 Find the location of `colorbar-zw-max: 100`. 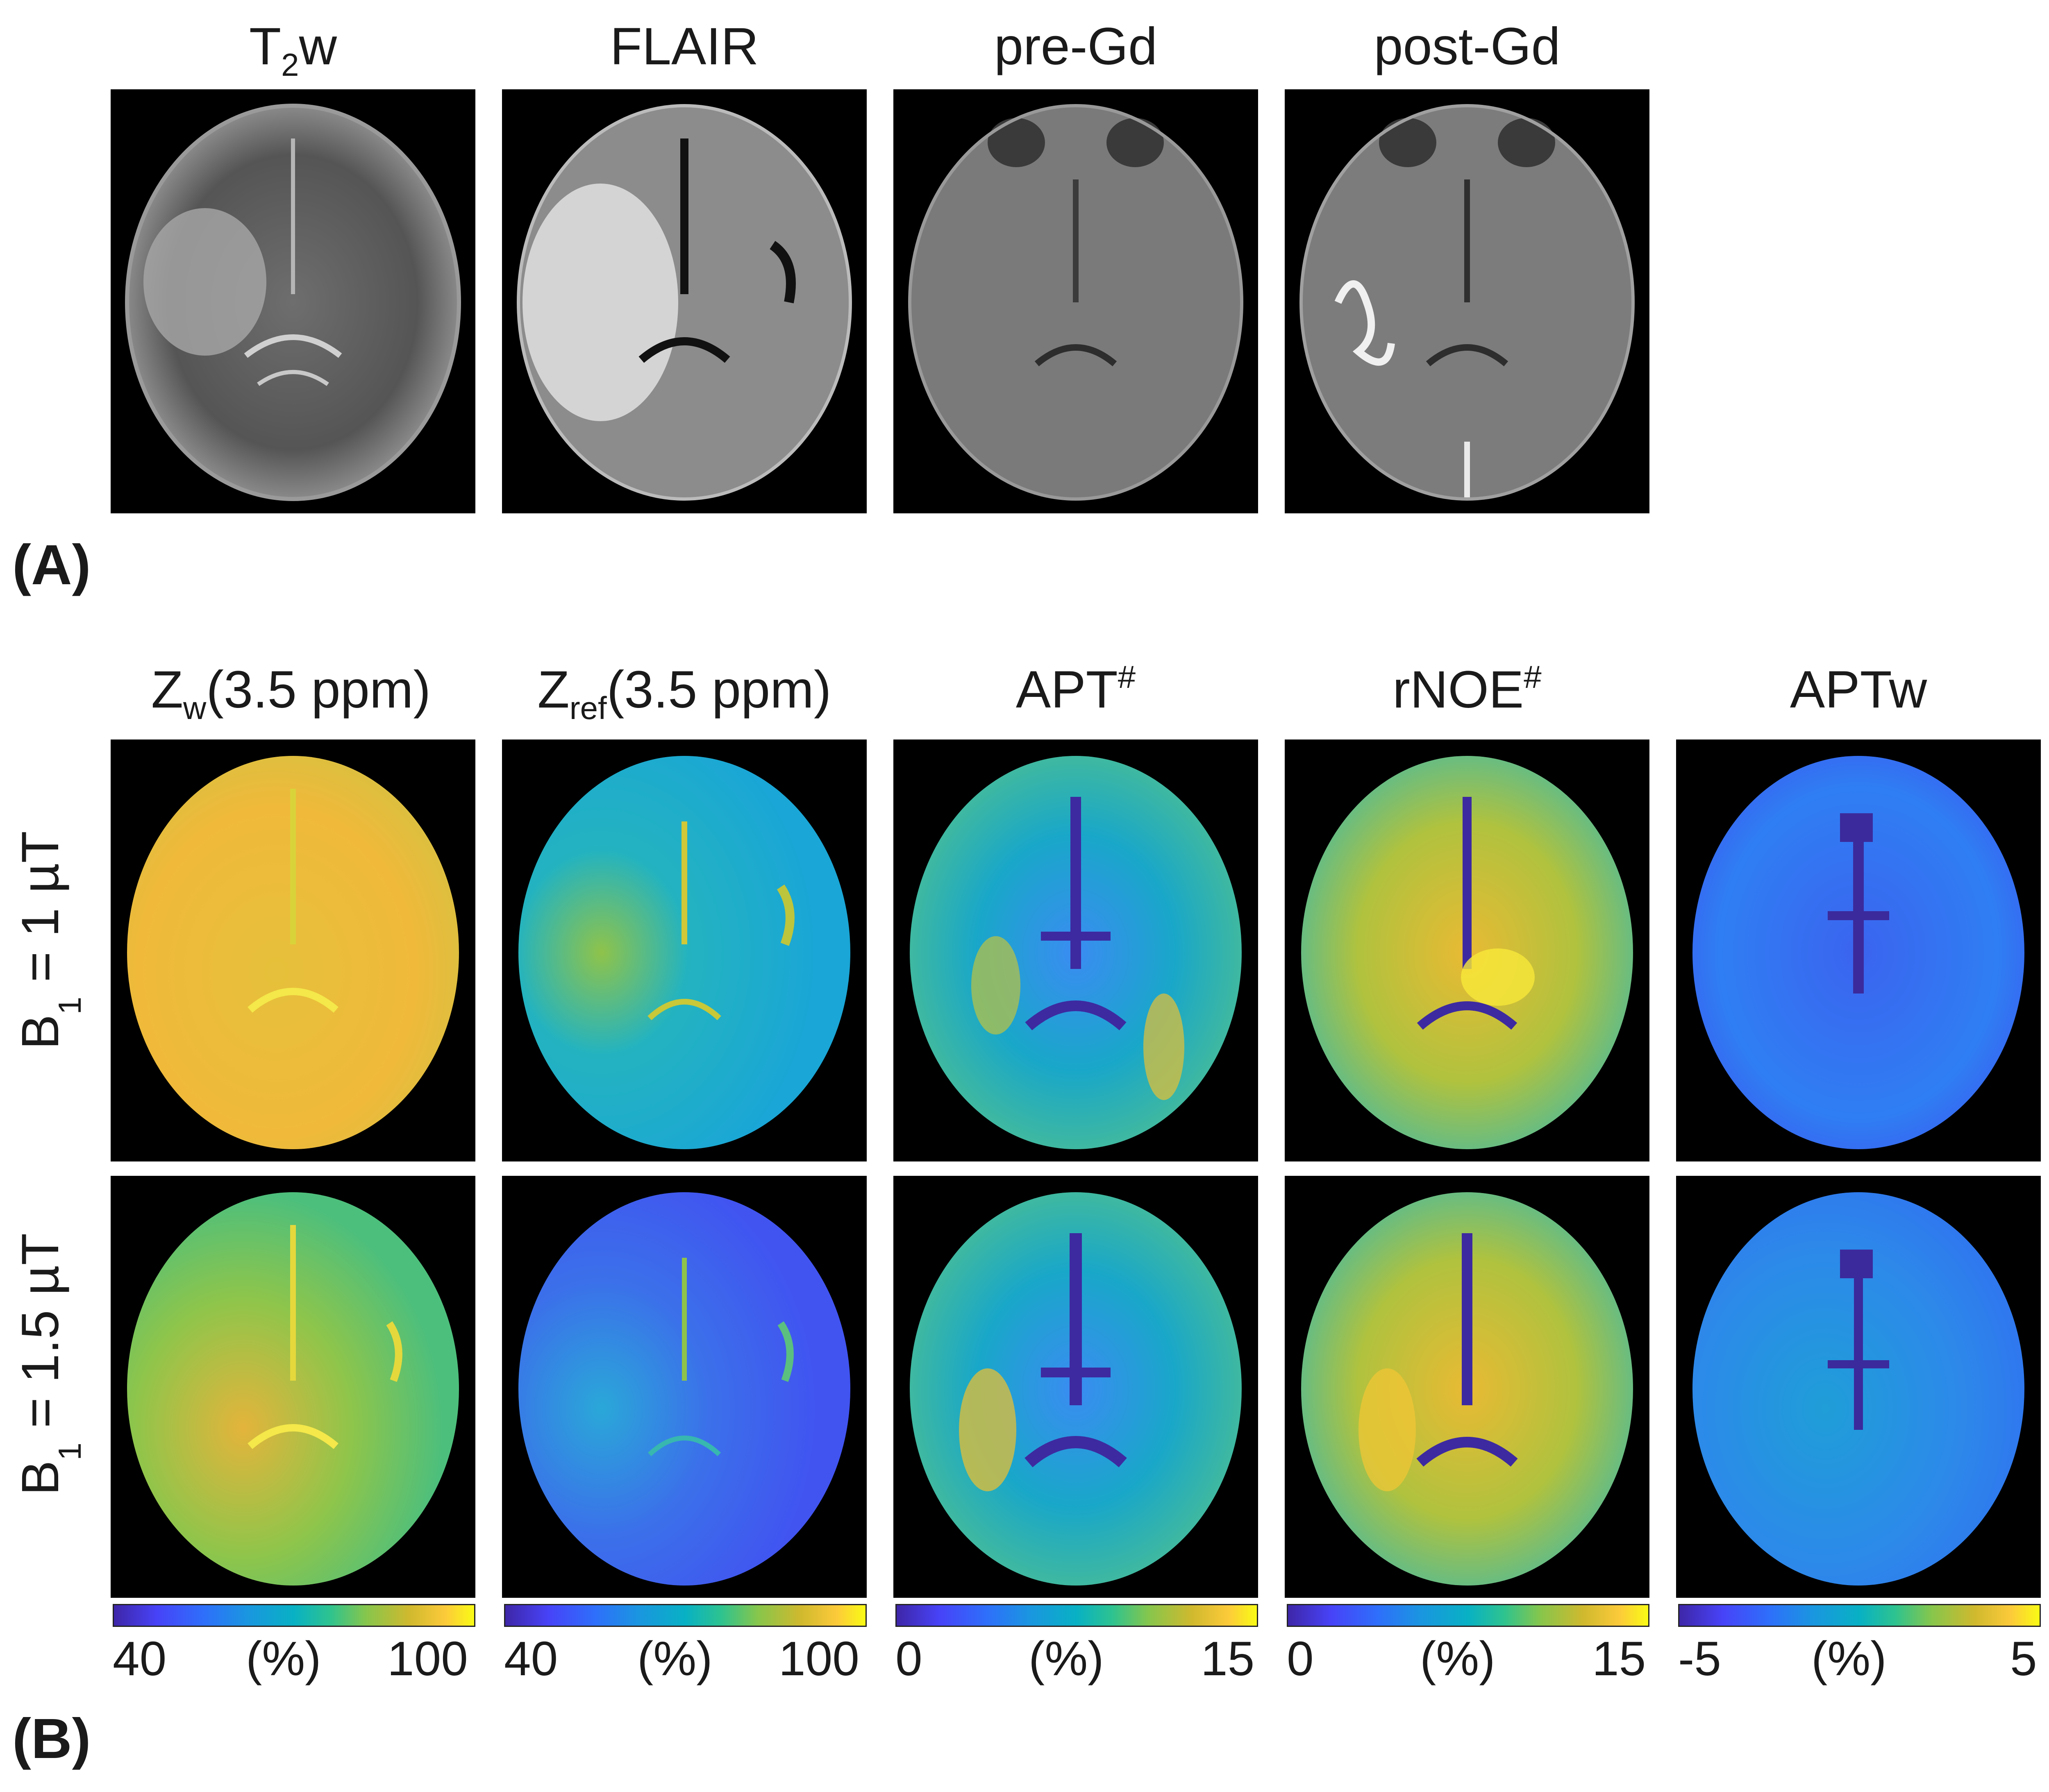

colorbar-zw-max: 100 is located at coordinates (427, 1659).